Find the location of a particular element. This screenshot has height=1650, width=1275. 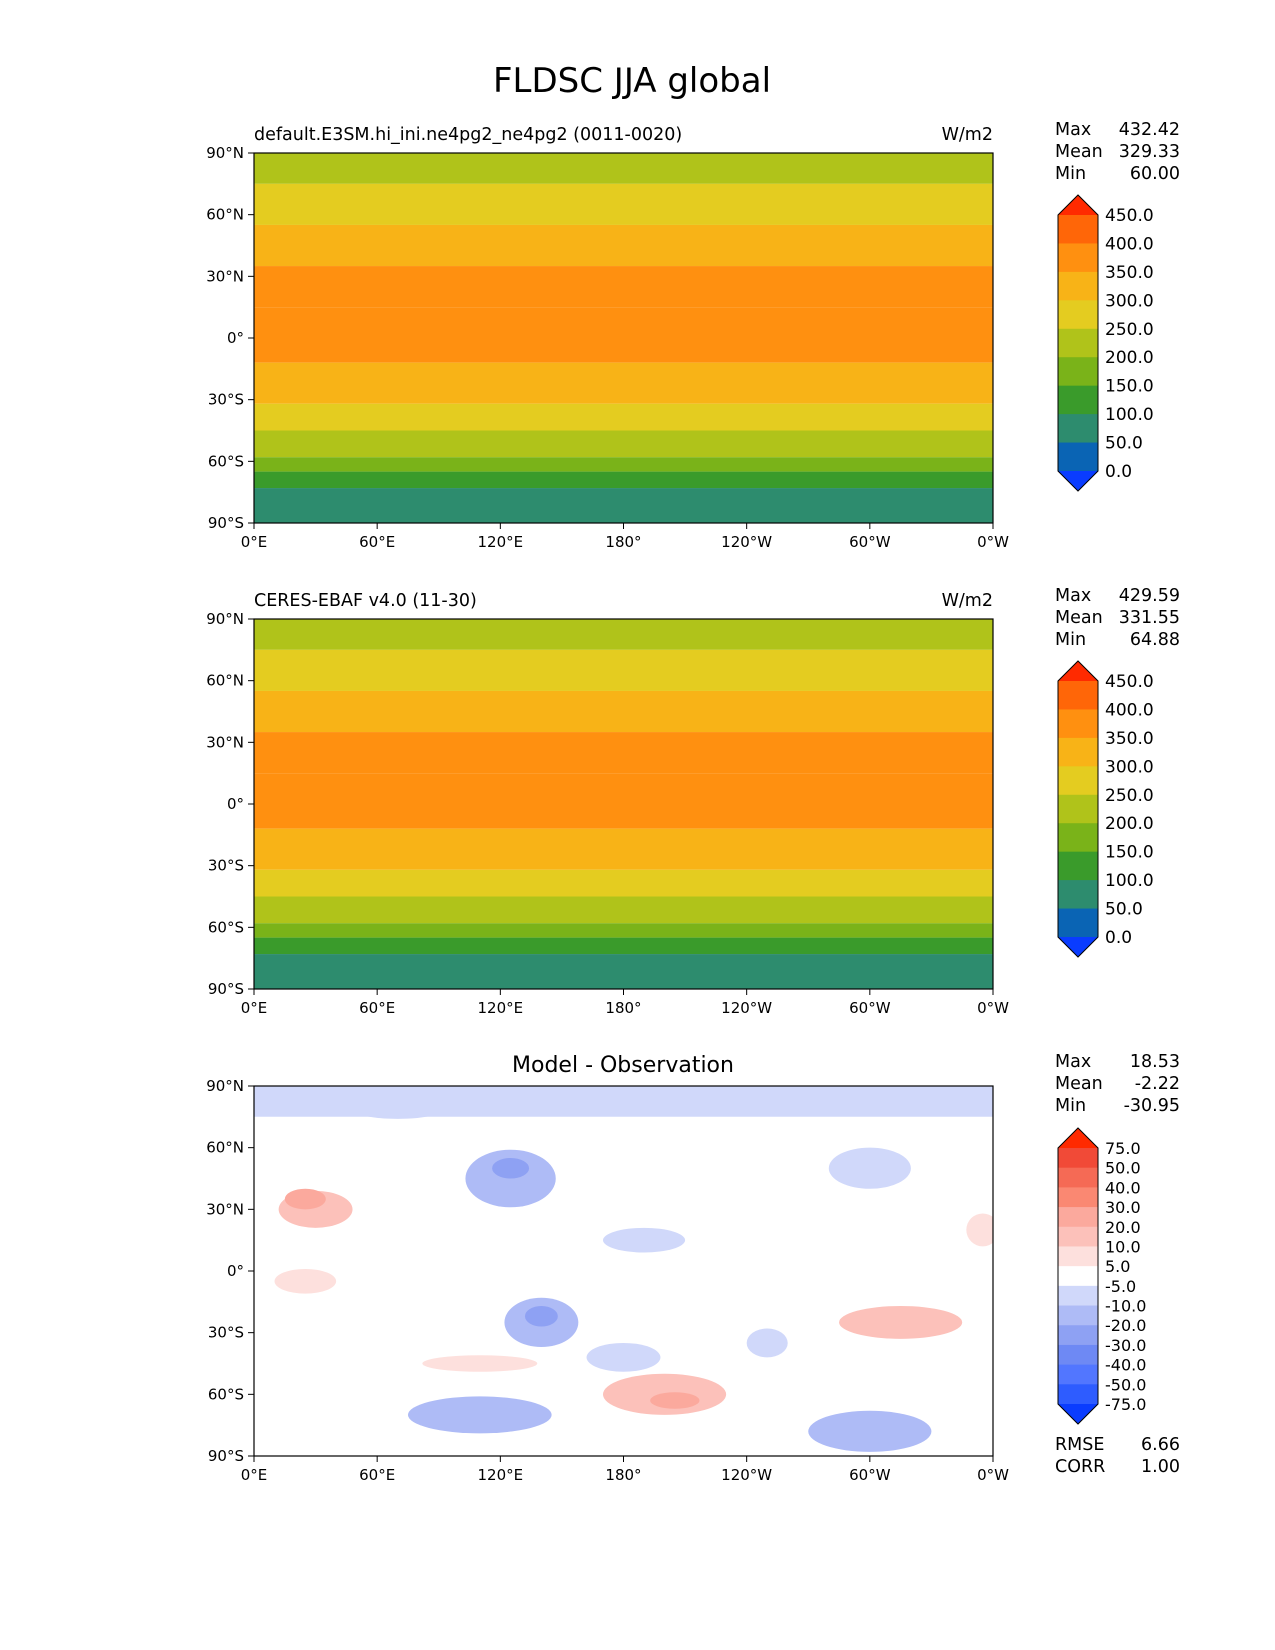

stat-max-value: 432.42 is located at coordinates (1149, 130).